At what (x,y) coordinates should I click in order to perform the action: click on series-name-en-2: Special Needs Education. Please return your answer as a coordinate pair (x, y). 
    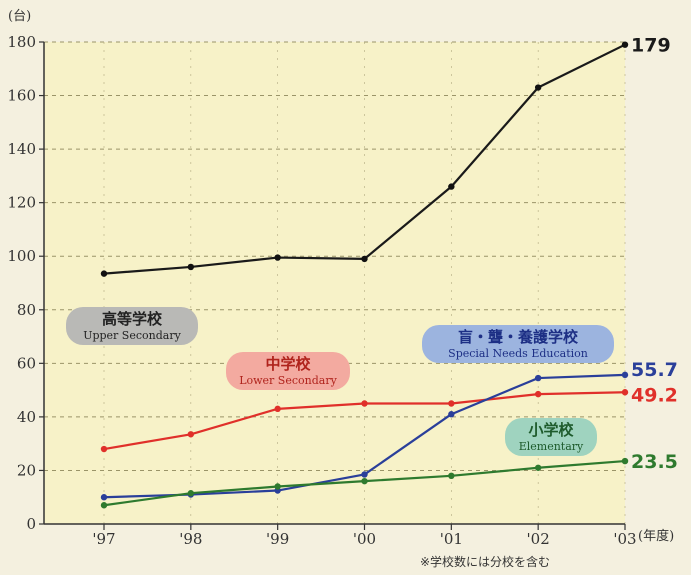
    Looking at the image, I should click on (518, 353).